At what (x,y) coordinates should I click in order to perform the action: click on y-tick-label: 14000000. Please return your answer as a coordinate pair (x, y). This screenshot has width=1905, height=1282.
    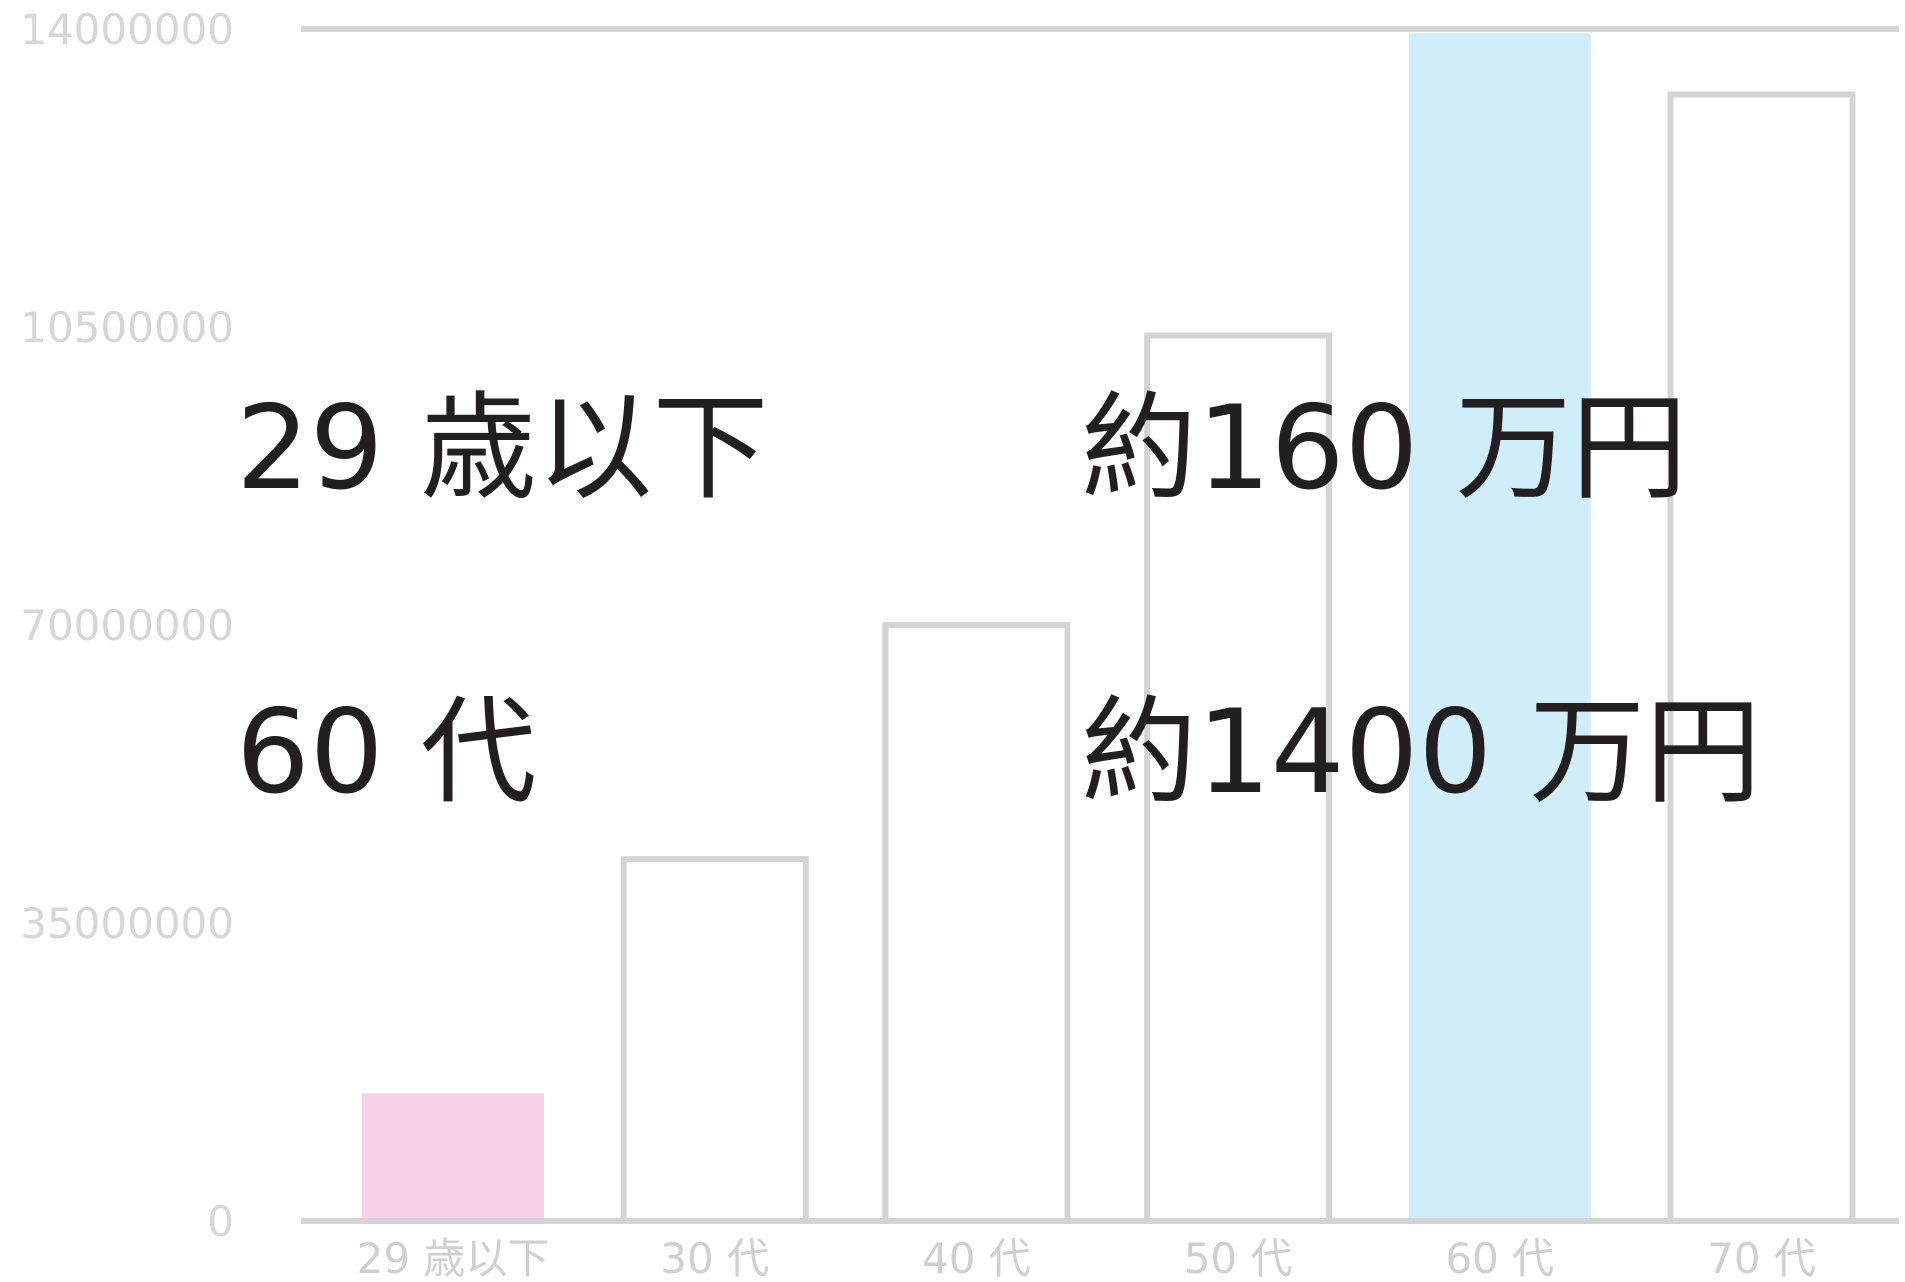
    Looking at the image, I should click on (127, 29).